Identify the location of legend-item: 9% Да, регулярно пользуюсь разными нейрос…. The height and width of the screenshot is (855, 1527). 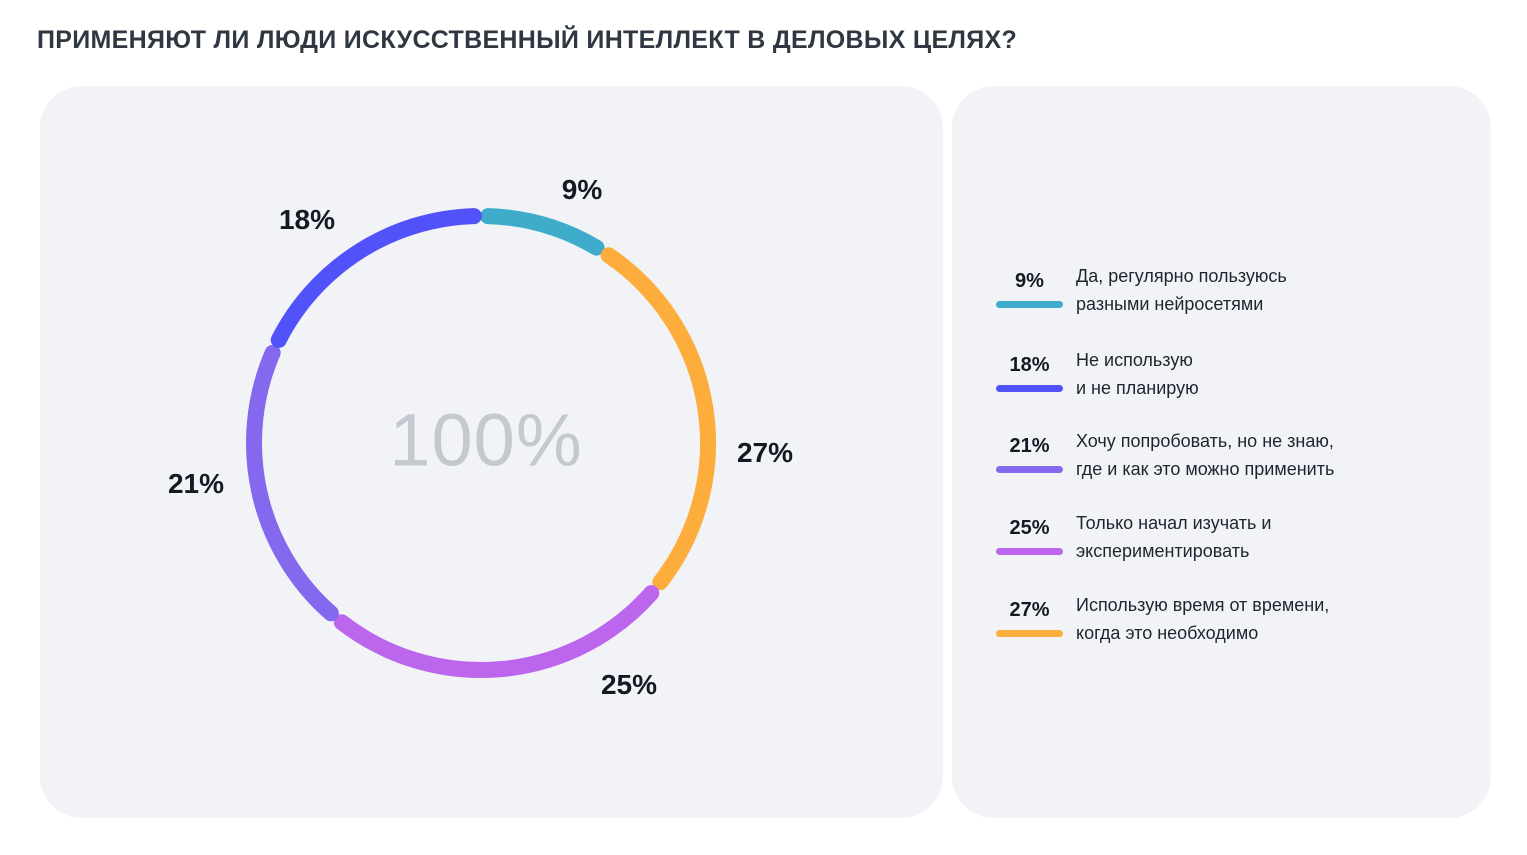
(1216, 303).